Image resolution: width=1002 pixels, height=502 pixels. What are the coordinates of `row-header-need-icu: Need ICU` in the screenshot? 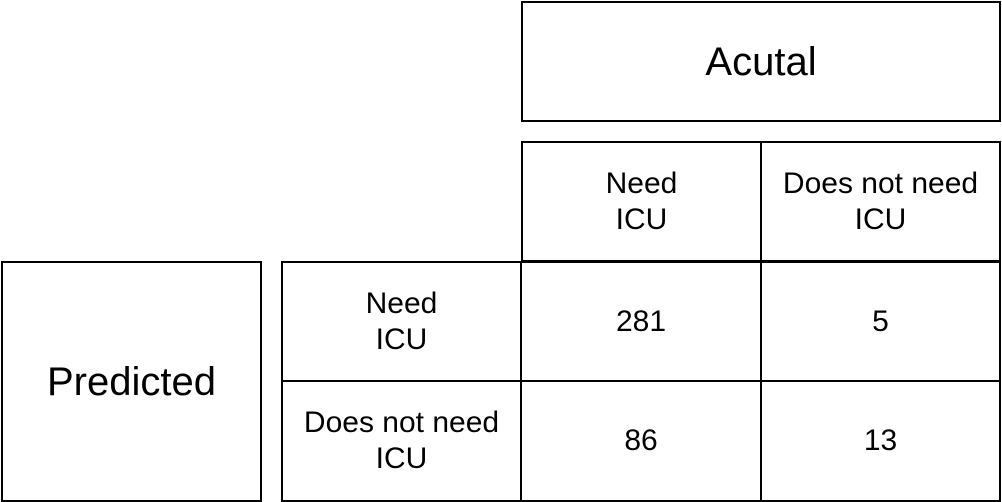 It's located at (401, 321).